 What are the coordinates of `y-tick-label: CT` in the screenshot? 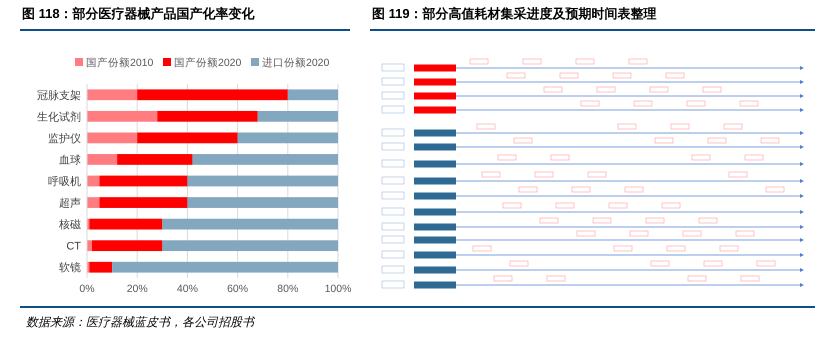 It's located at (74, 246).